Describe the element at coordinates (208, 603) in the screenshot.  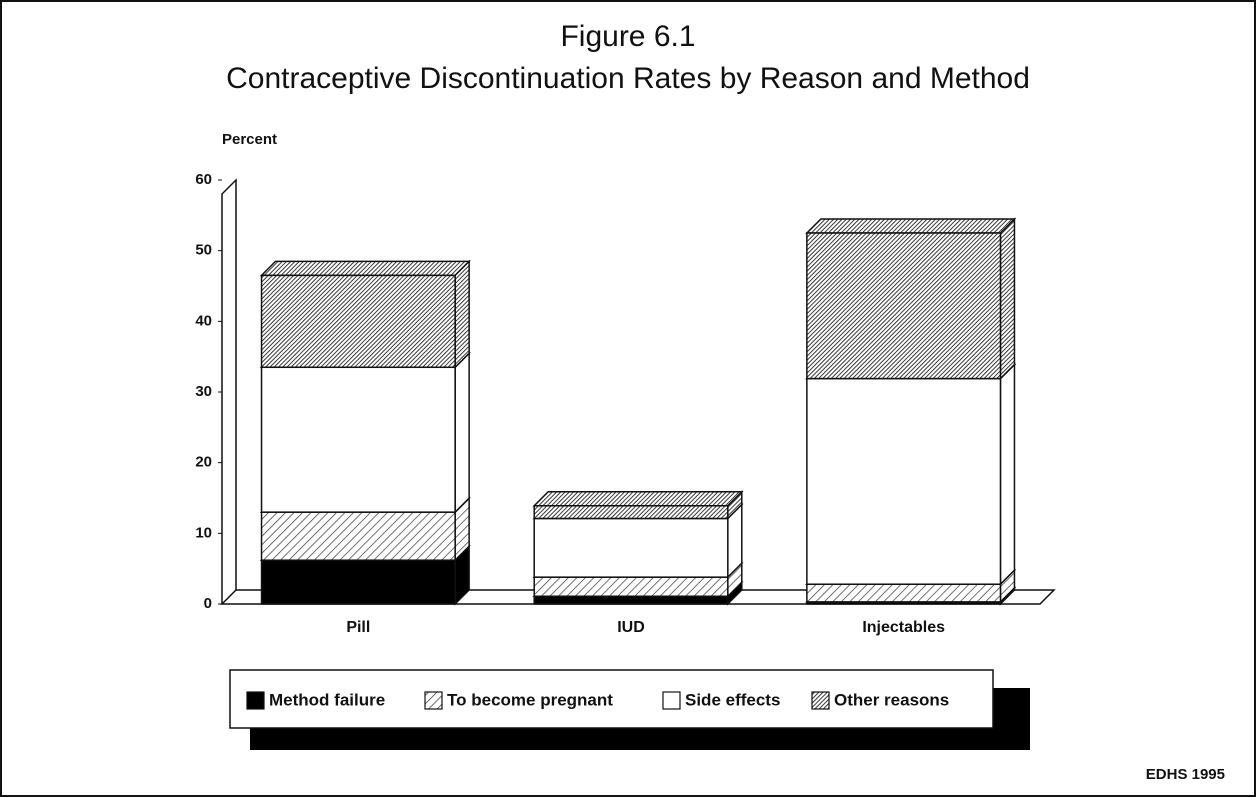
I see `y-tick-label: 0` at that location.